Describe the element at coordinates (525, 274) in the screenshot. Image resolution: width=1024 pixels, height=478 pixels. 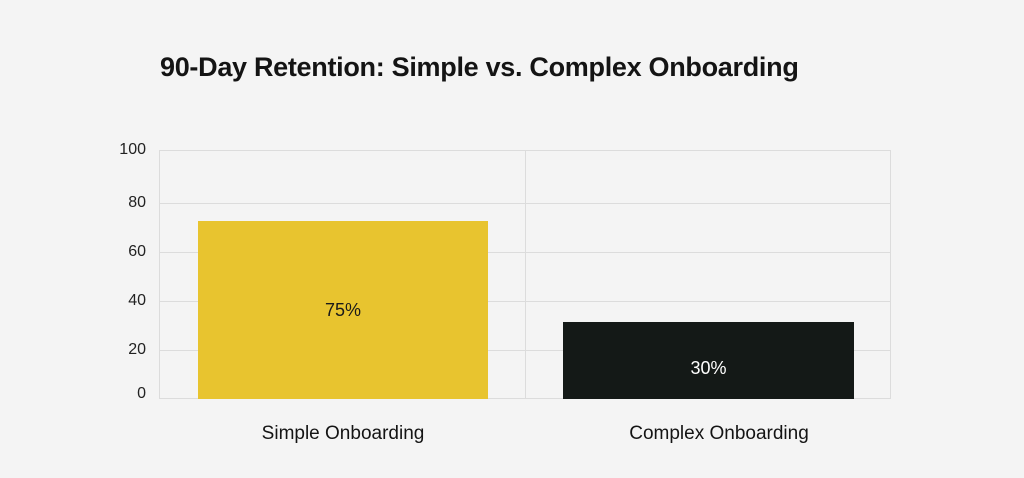
I see `category-divider` at that location.